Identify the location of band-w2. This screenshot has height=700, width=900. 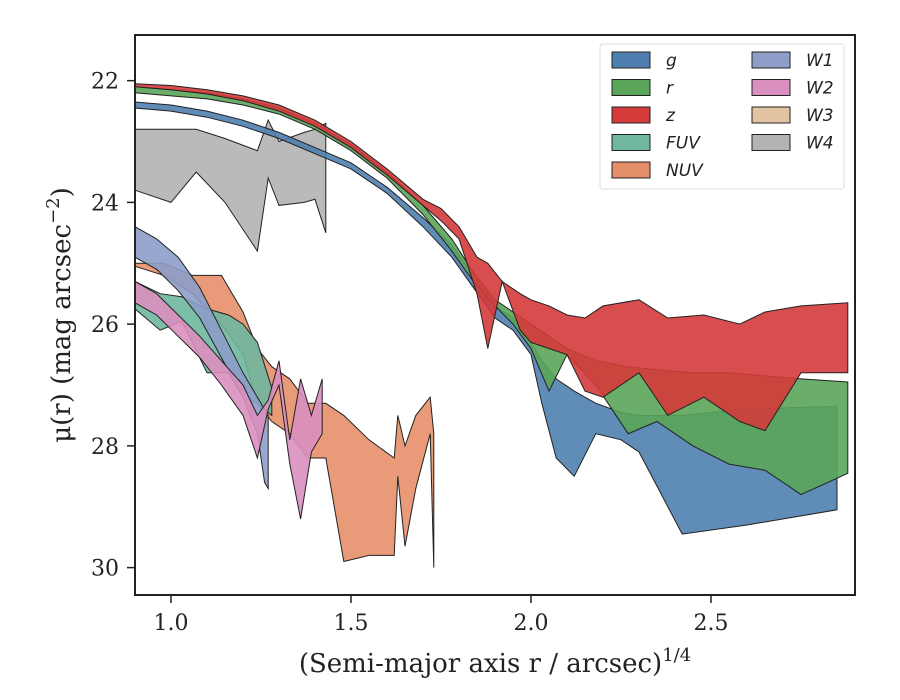
(228, 399).